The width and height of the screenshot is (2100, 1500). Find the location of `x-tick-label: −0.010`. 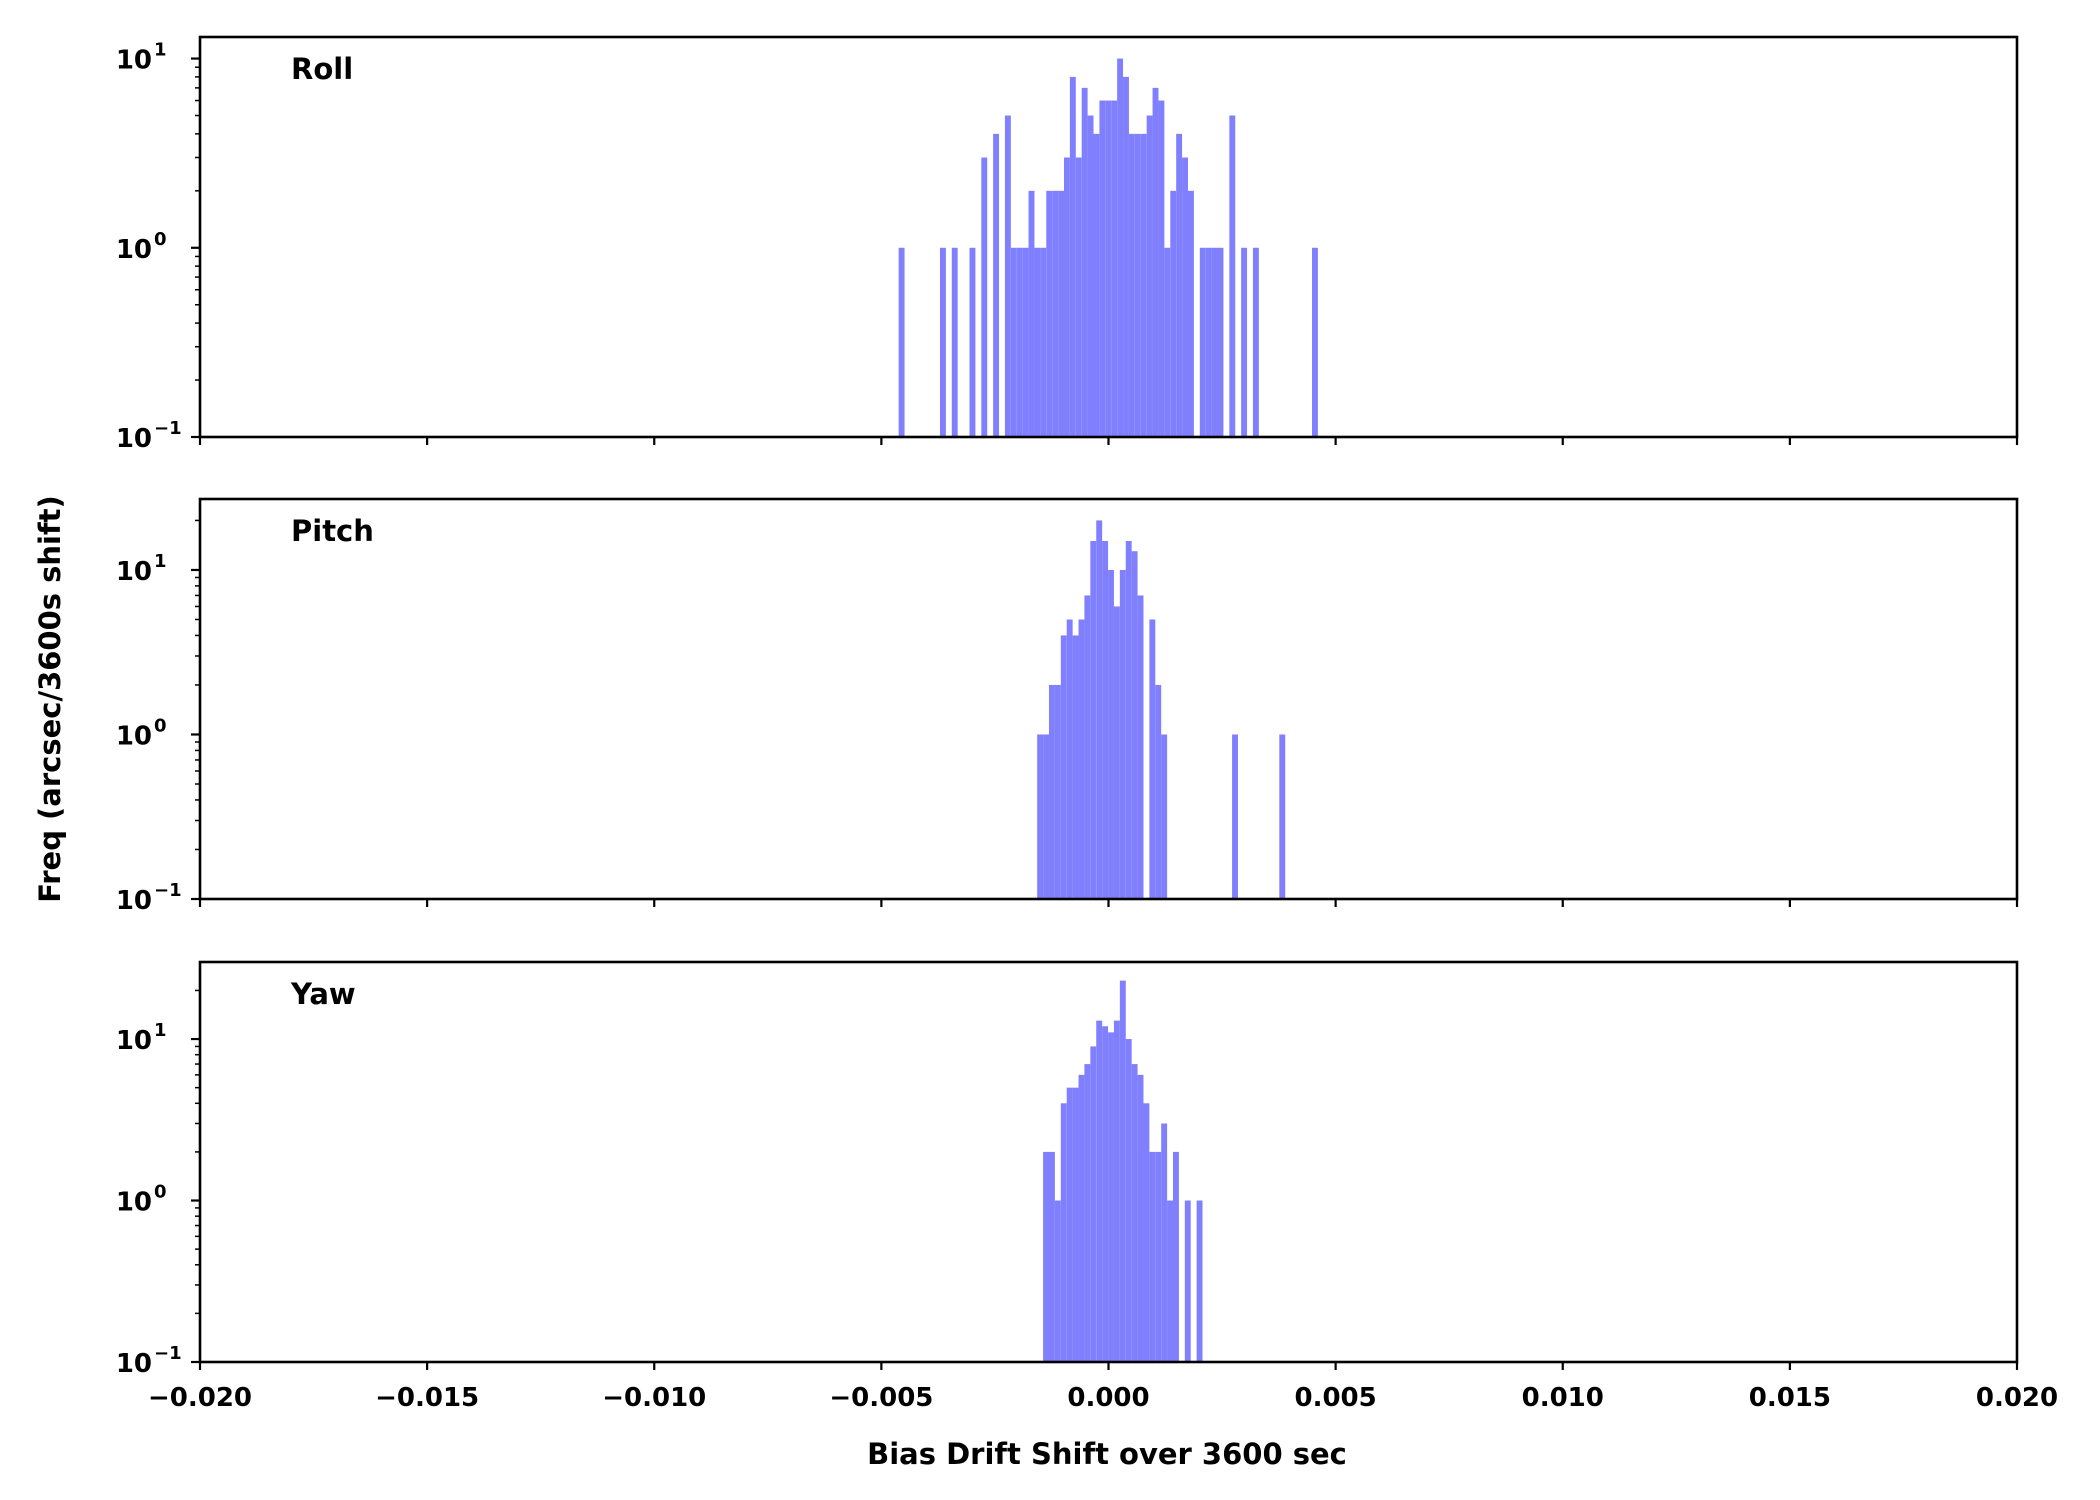

x-tick-label: −0.010 is located at coordinates (654, 1398).